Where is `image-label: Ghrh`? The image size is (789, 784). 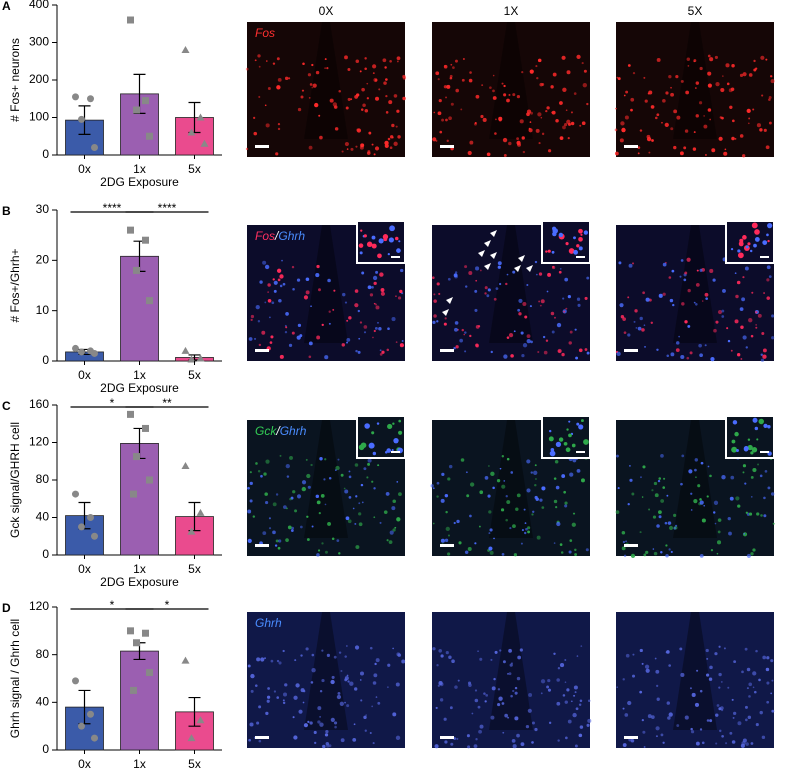
image-label: Ghrh is located at coordinates (268, 623).